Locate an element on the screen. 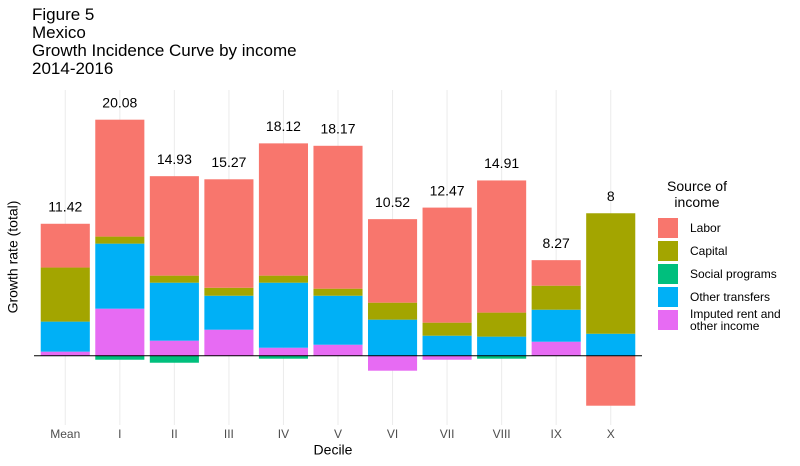  title-line: Figure 5 is located at coordinates (63, 14).